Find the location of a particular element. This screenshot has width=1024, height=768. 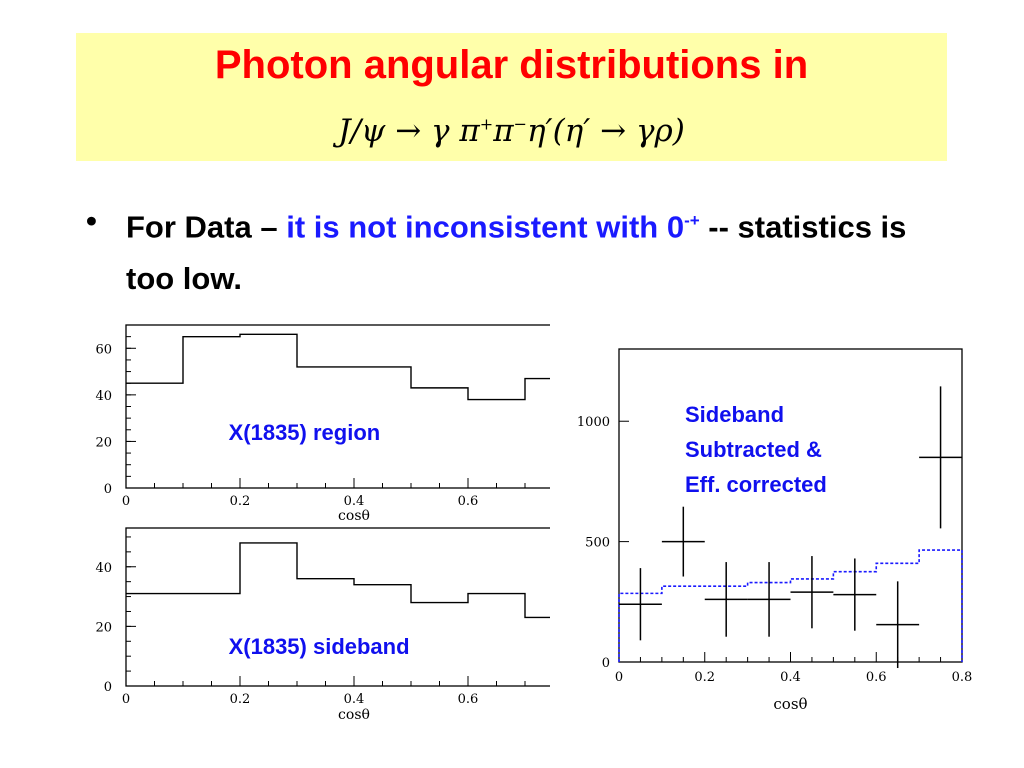

formula-tail: η′(η′ → γρ) is located at coordinates (605, 131).